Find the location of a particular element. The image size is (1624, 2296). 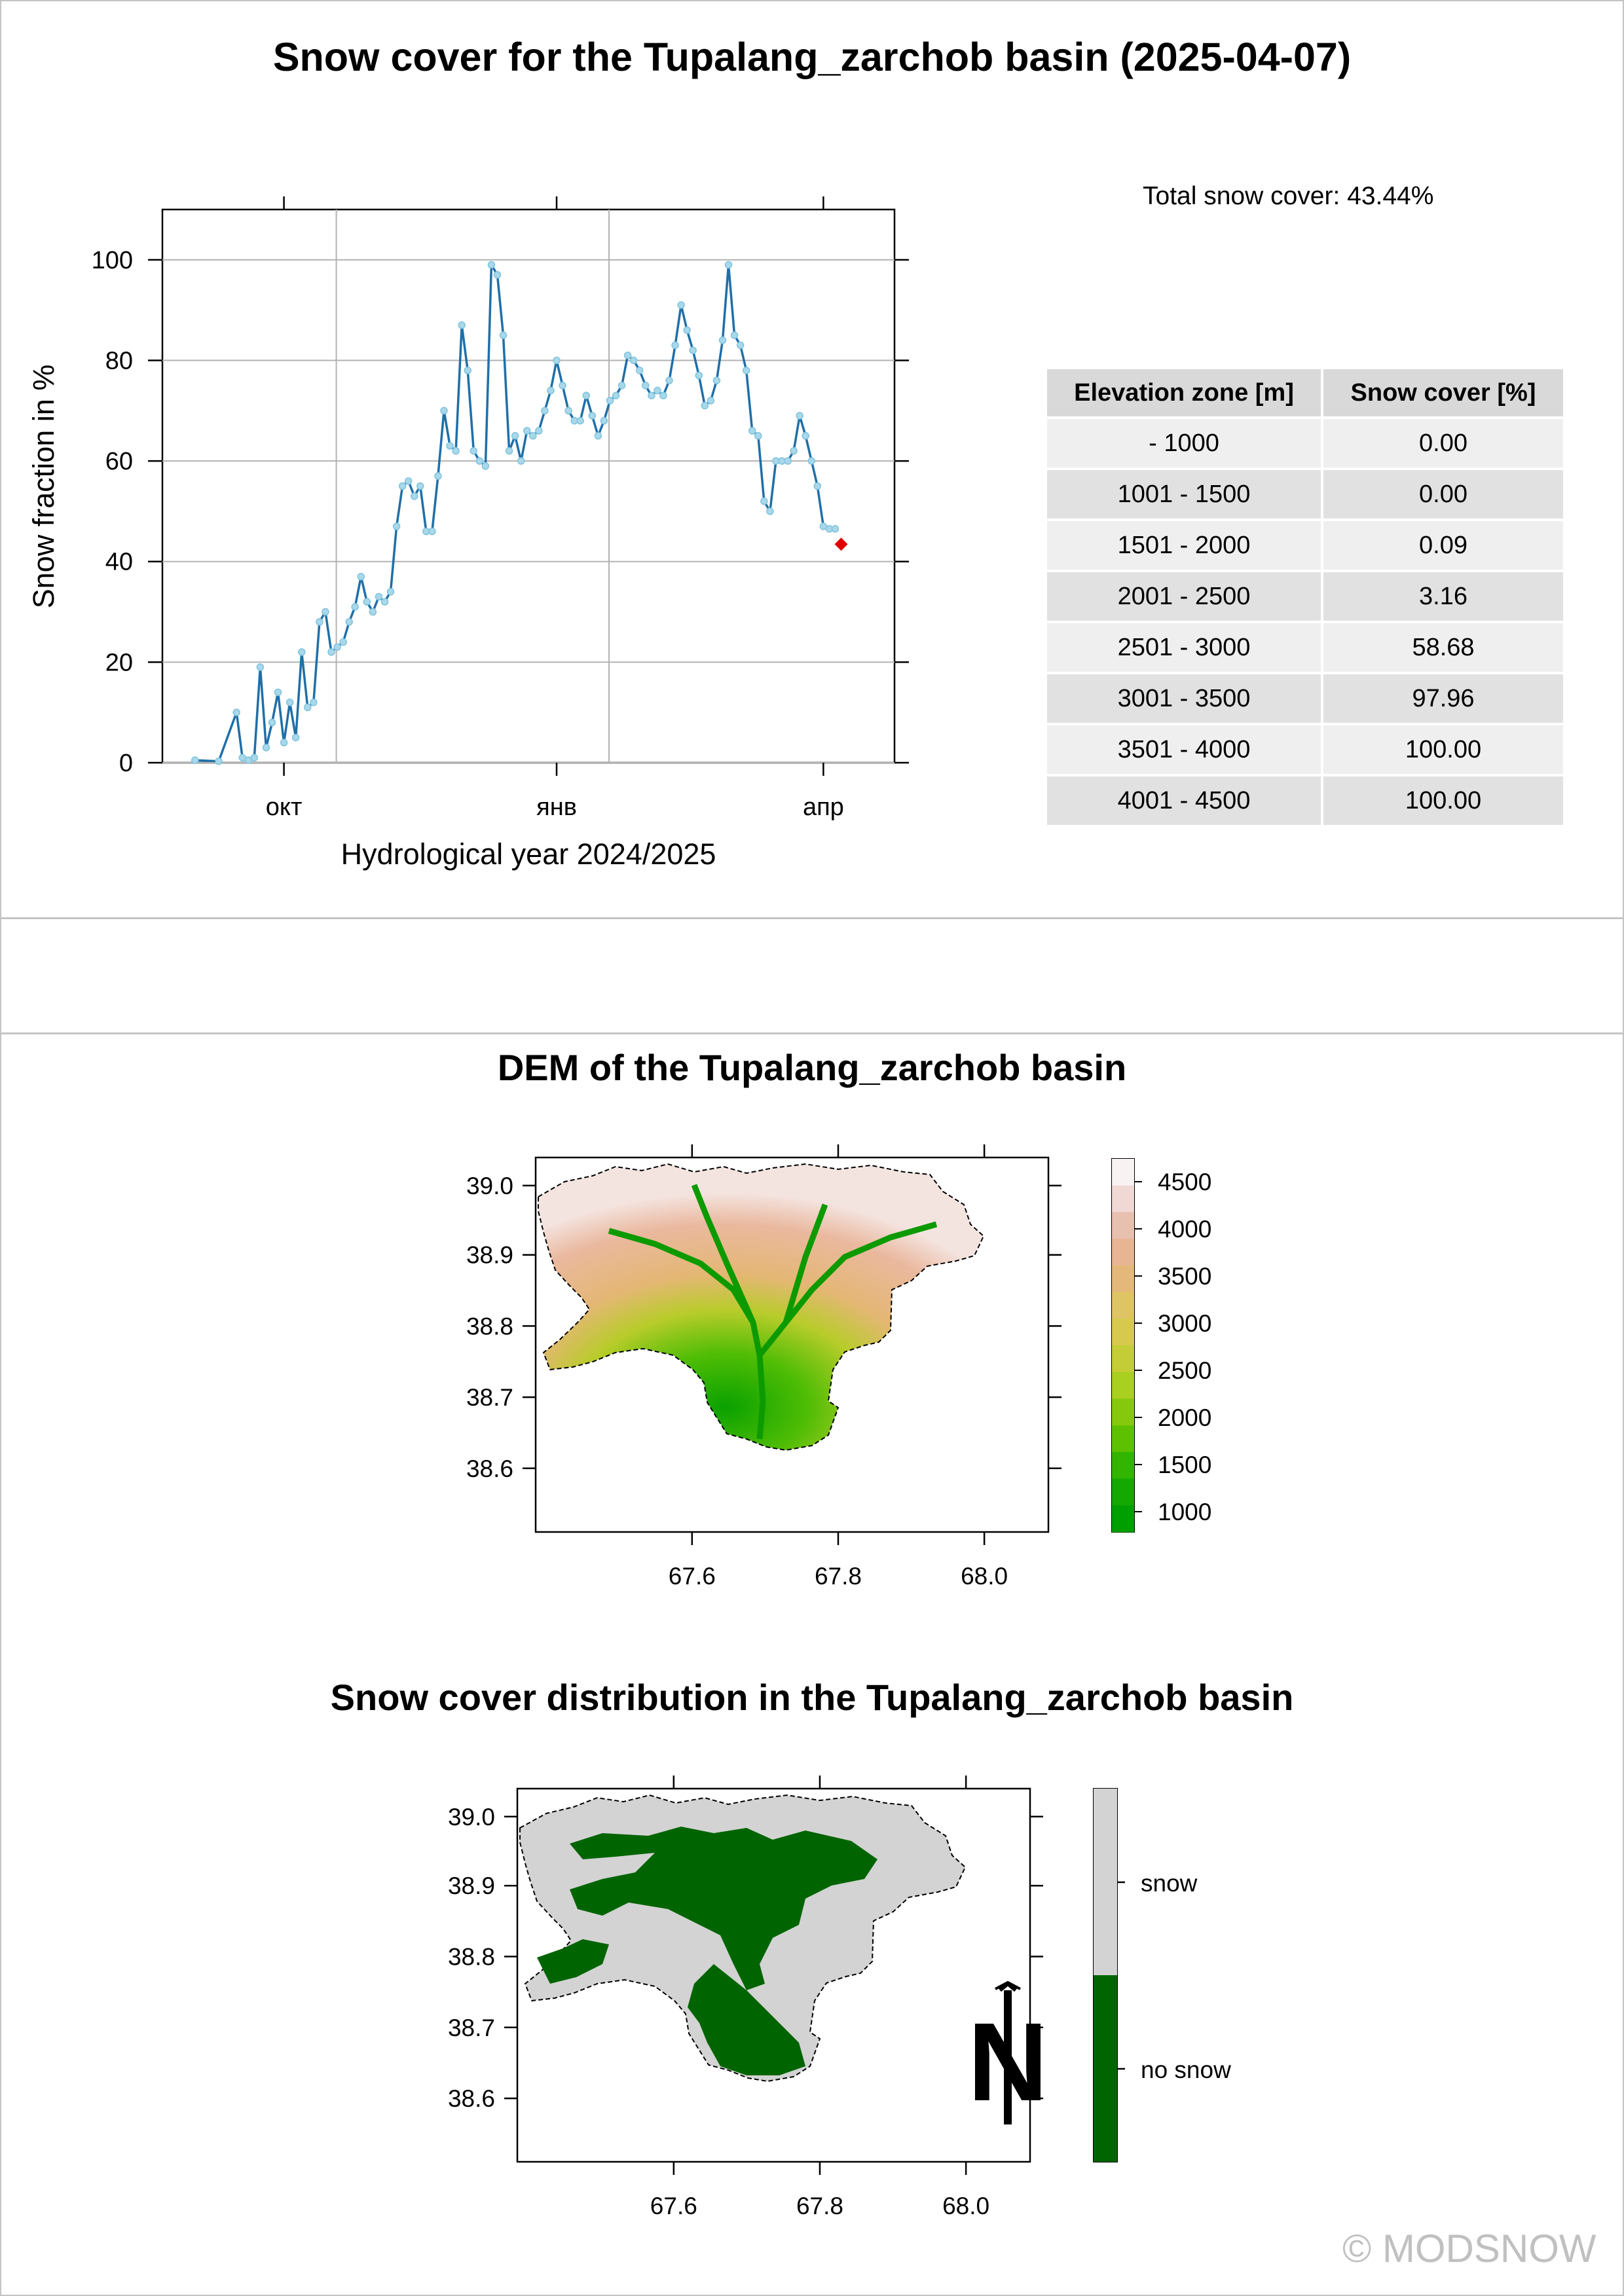

y-tick-label: 60 is located at coordinates (119, 461).